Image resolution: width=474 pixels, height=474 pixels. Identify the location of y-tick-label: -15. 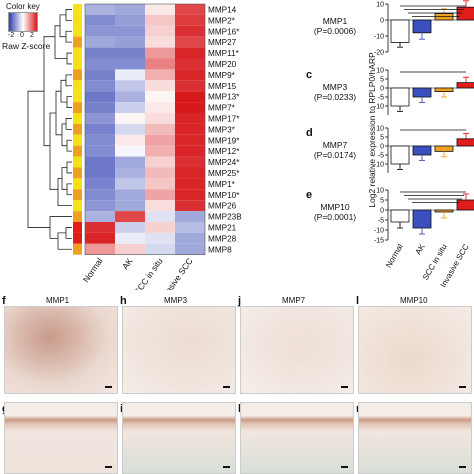
(379, 241).